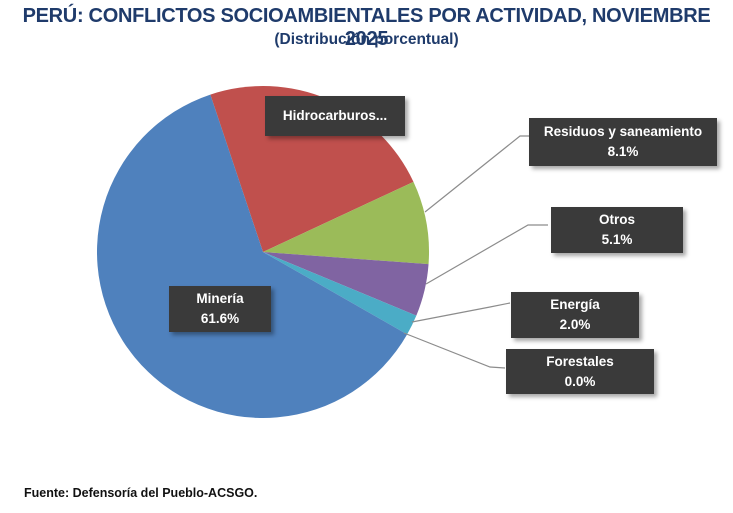 This screenshot has width=733, height=513. Describe the element at coordinates (486, 254) in the screenshot. I see `leader-line-otros` at that location.